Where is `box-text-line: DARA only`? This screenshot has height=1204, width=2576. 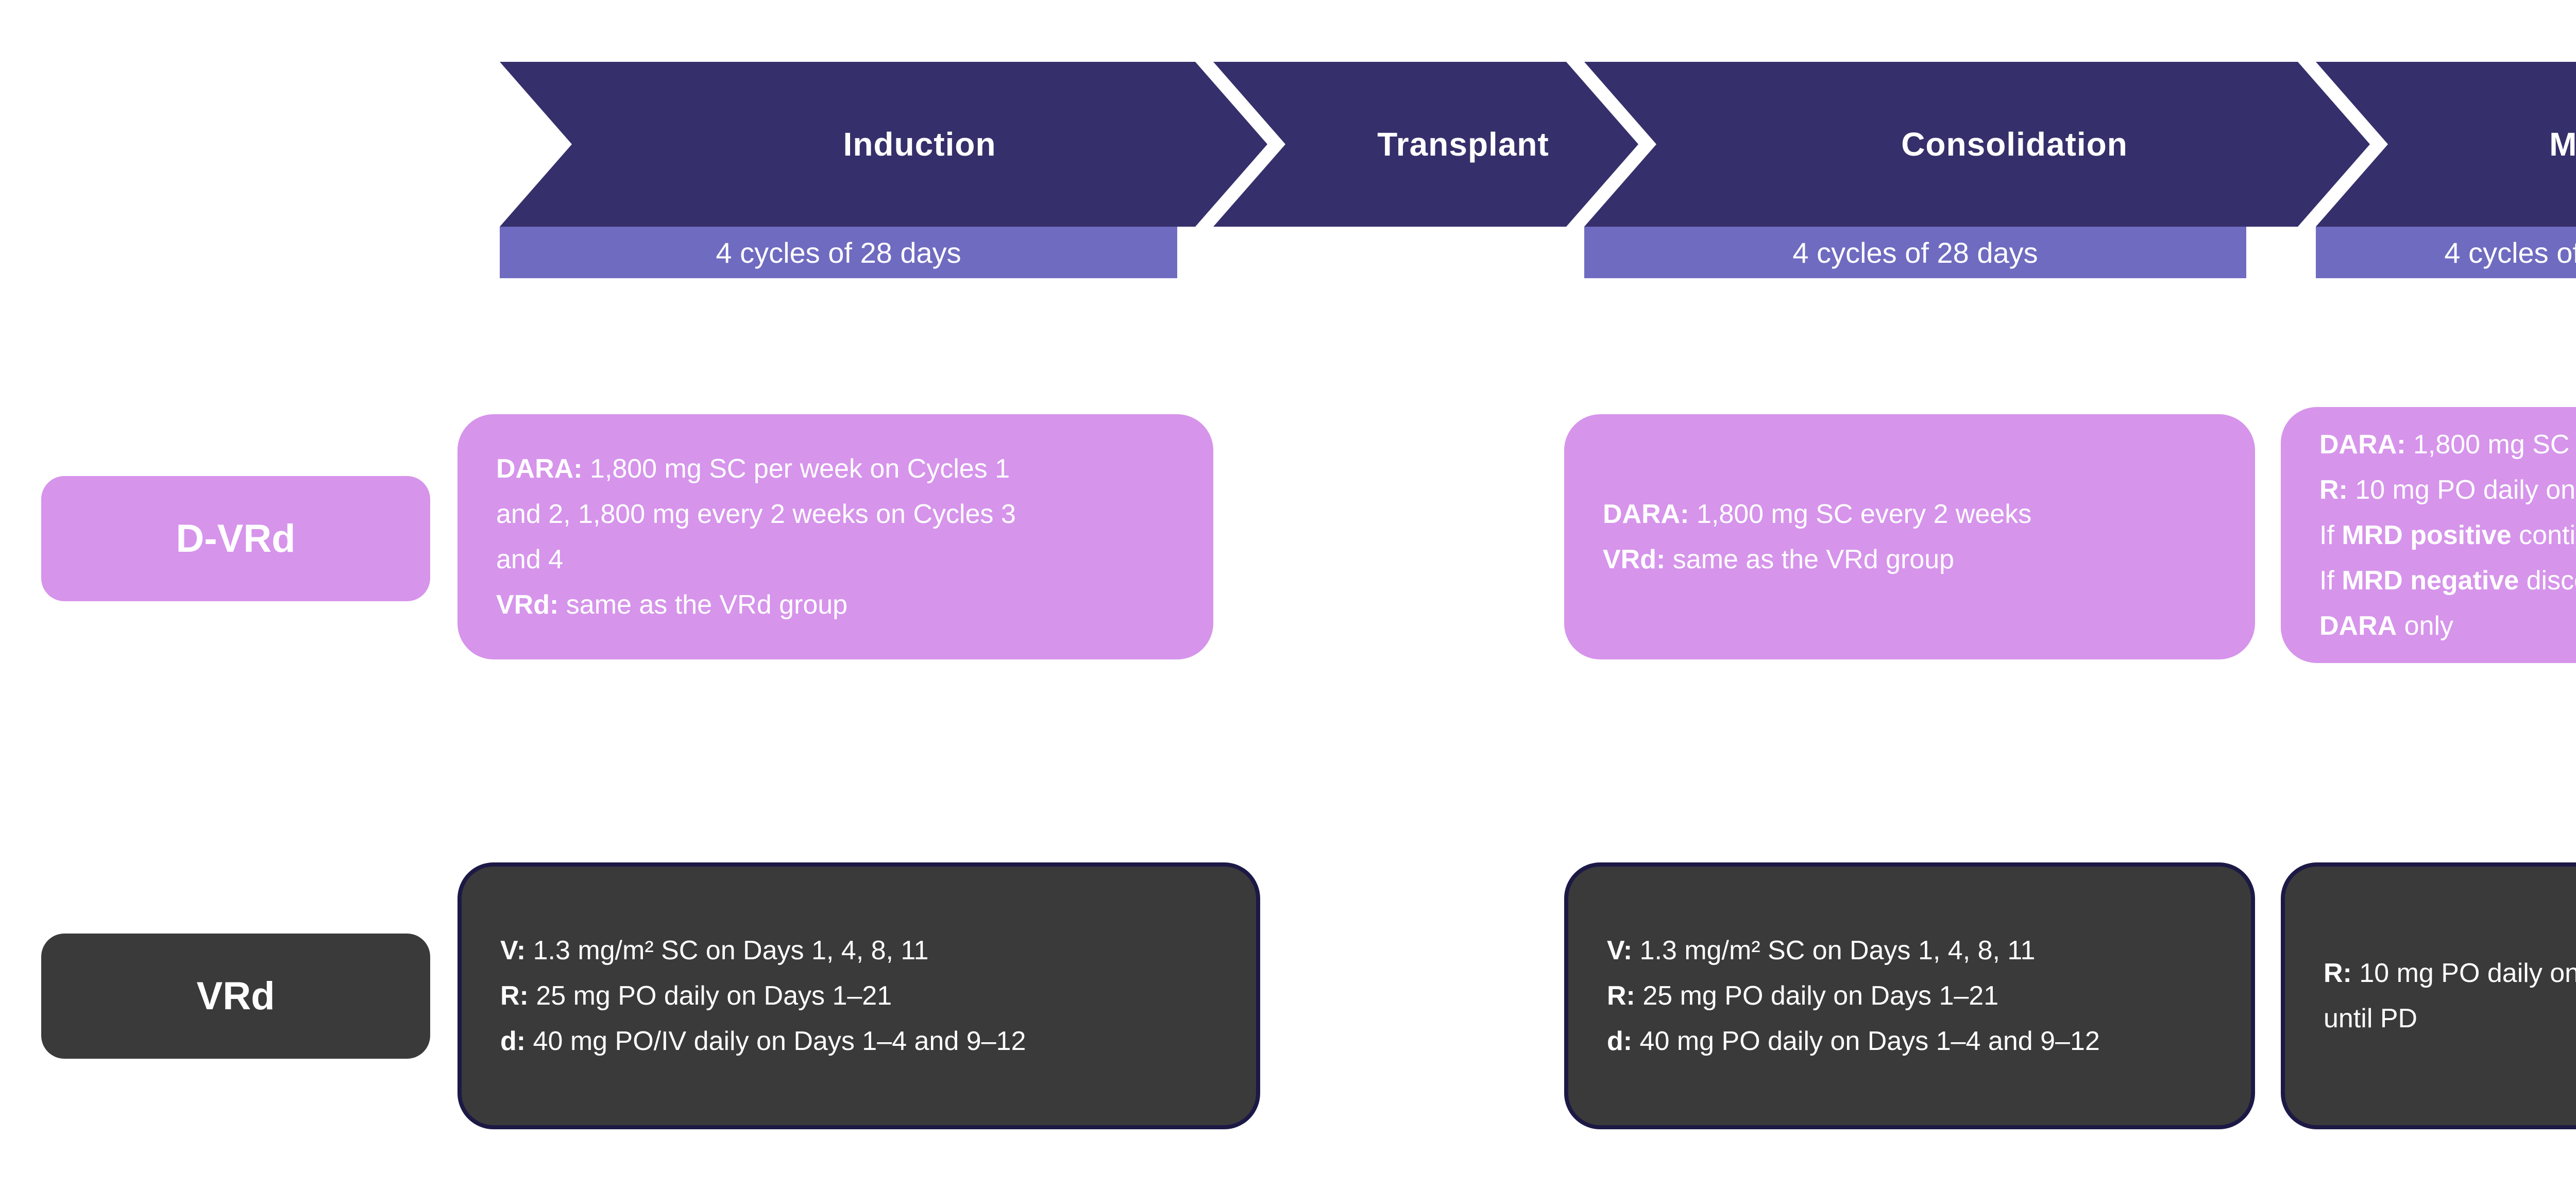
box-text-line: DARA only is located at coordinates (2386, 626).